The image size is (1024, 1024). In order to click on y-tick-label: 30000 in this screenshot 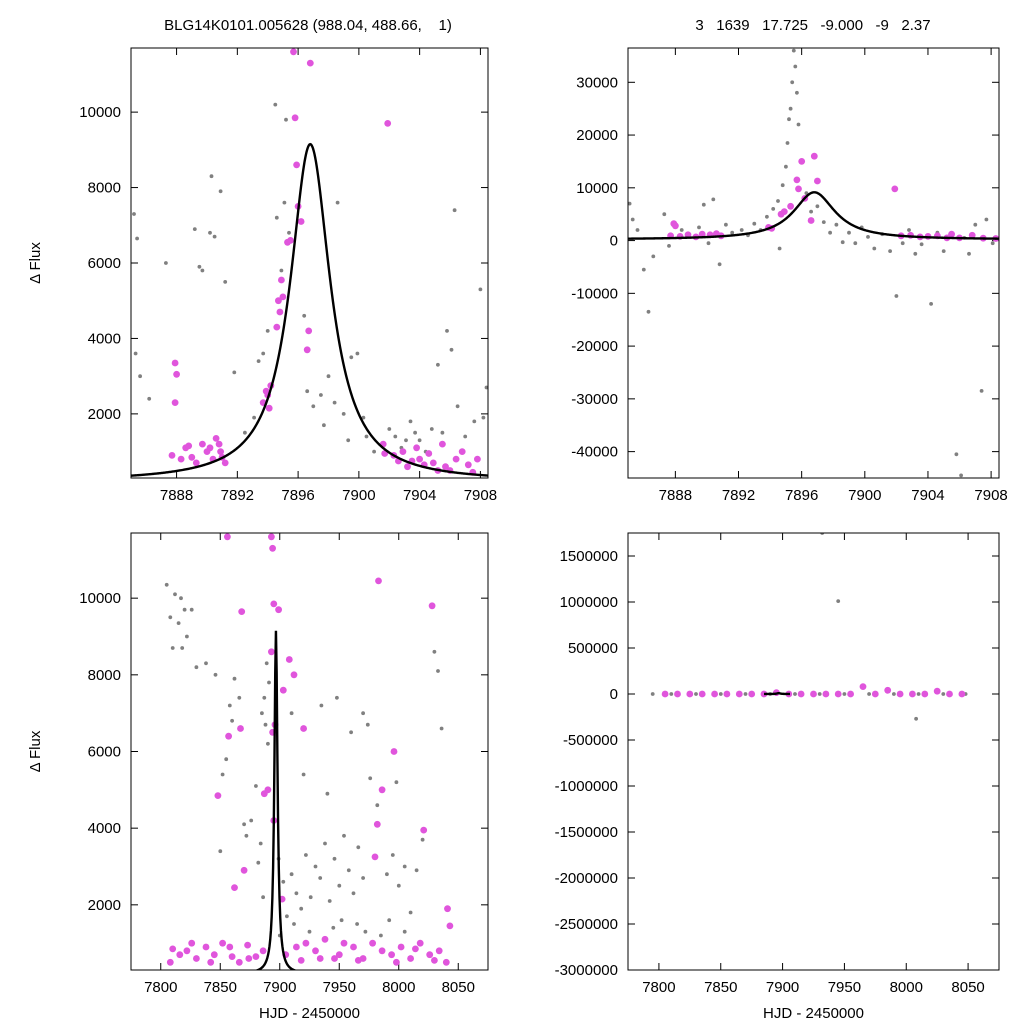, I will do `click(597, 82)`.